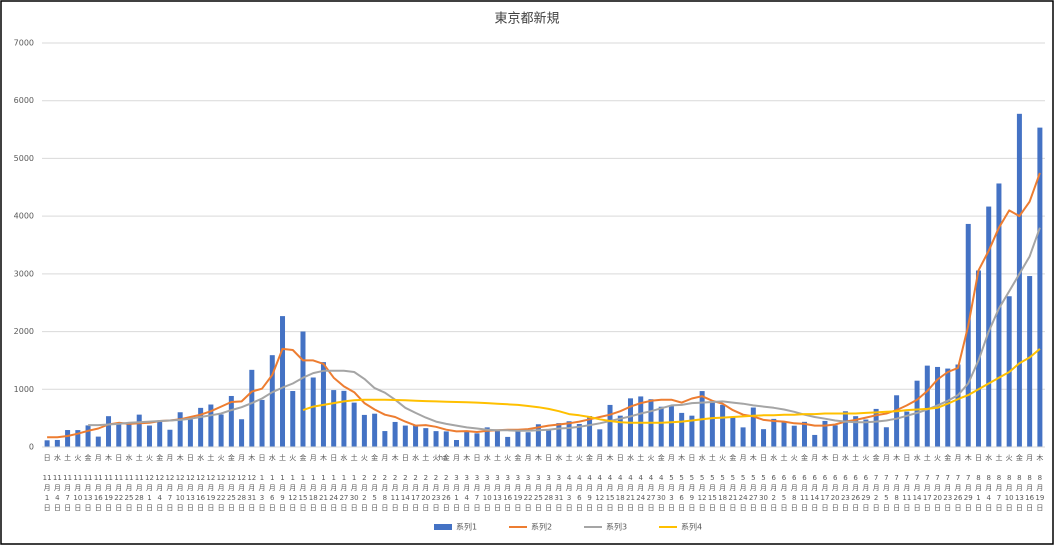 This screenshot has height=545, width=1054. What do you see at coordinates (548, 493) in the screenshot?
I see `x-tick-label: 3 月 28 日` at bounding box center [548, 493].